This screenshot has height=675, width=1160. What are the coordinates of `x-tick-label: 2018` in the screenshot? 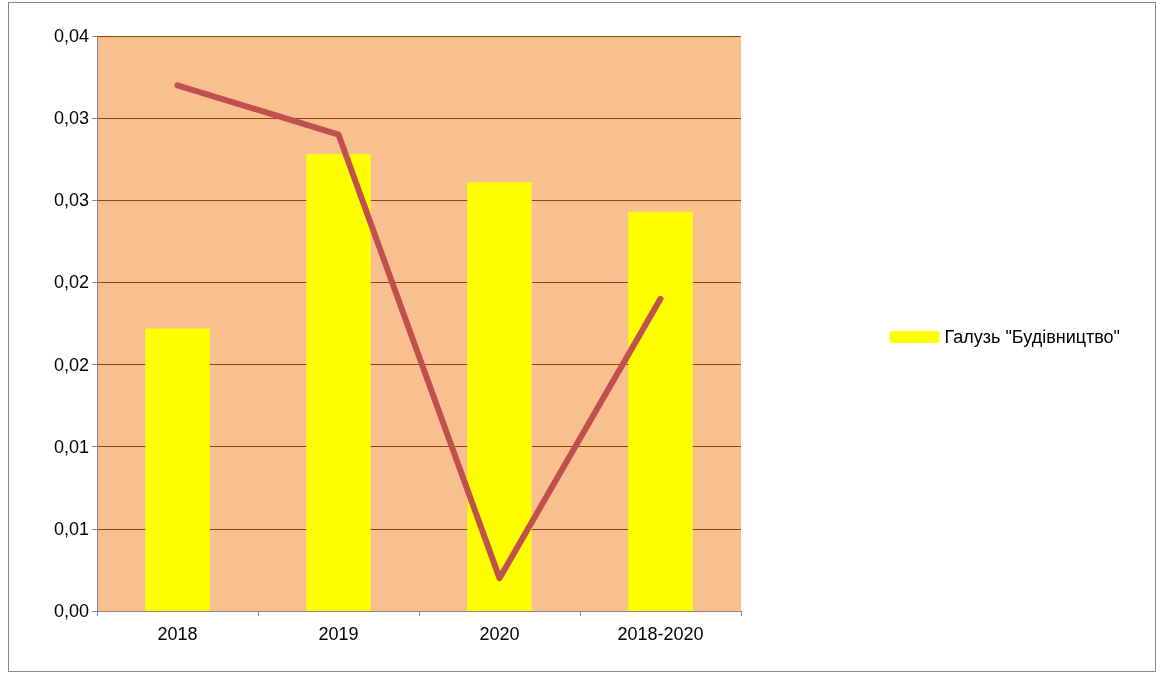 It's located at (177, 634).